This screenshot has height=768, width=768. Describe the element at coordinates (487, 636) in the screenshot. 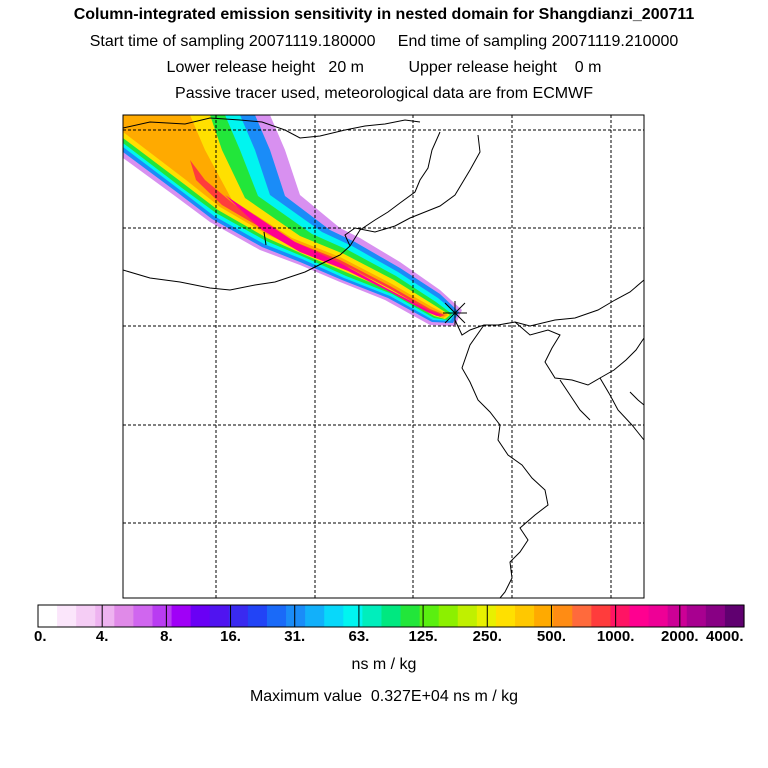

I see `colorbar-label: 250.` at that location.